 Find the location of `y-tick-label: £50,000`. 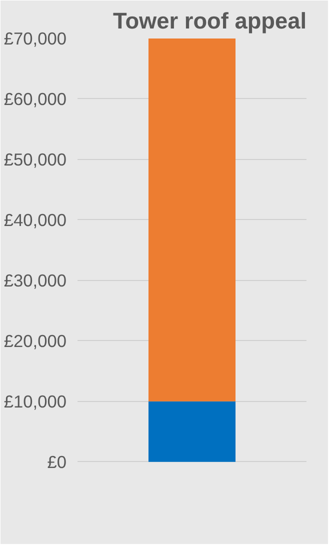

y-tick-label: £50,000 is located at coordinates (35, 159).